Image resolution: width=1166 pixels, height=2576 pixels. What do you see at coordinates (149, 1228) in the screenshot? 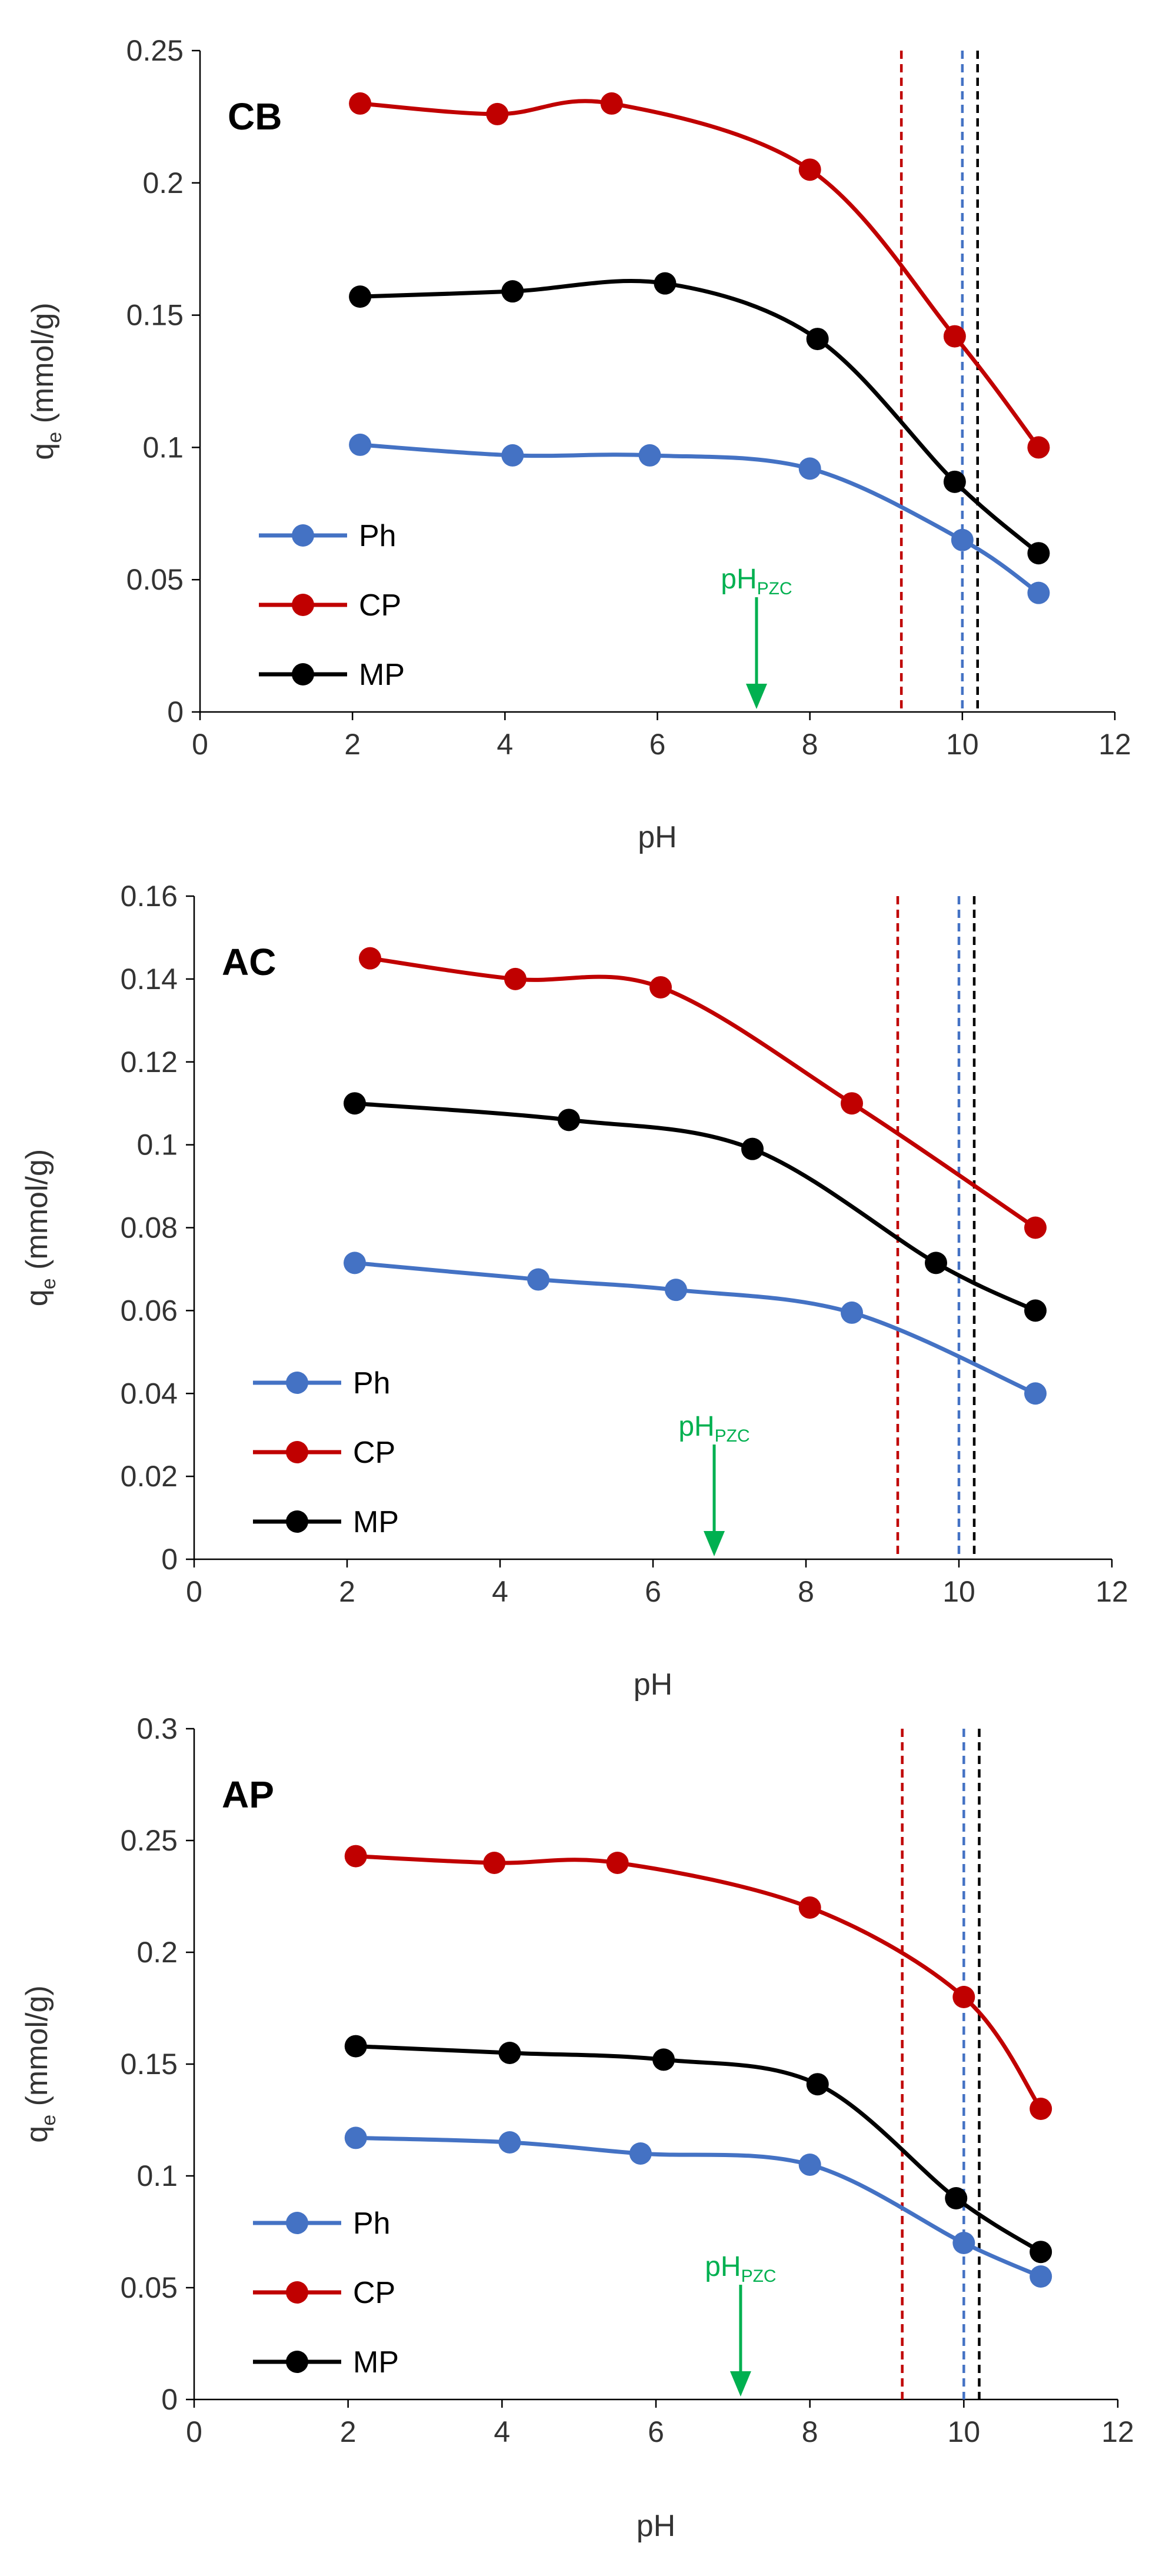
I see `y-tick-label: 0.08` at bounding box center [149, 1228].